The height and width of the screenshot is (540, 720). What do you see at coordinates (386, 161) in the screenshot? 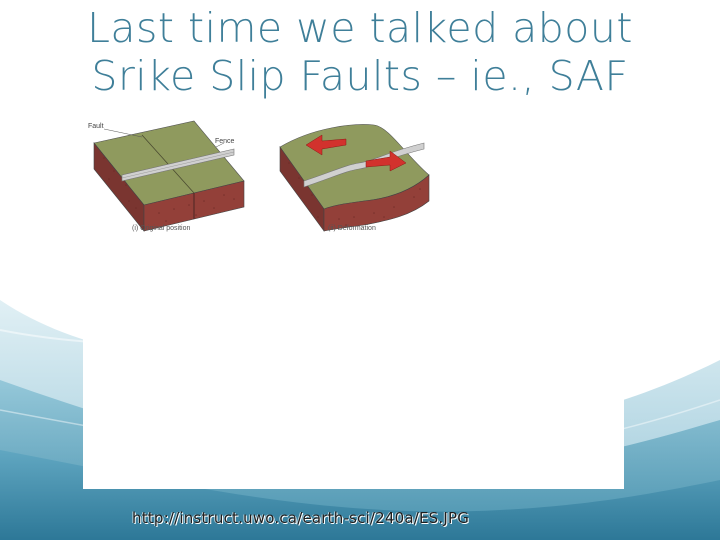
I see `arrow-right-icon` at bounding box center [386, 161].